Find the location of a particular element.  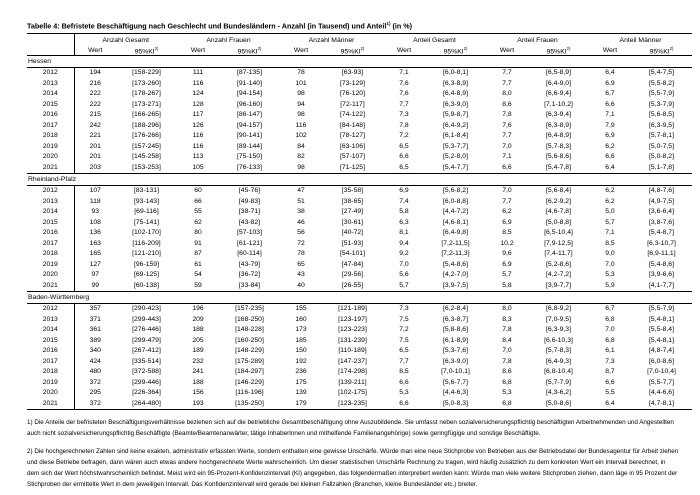

ki-cell: [145-258] is located at coordinates (146, 157).